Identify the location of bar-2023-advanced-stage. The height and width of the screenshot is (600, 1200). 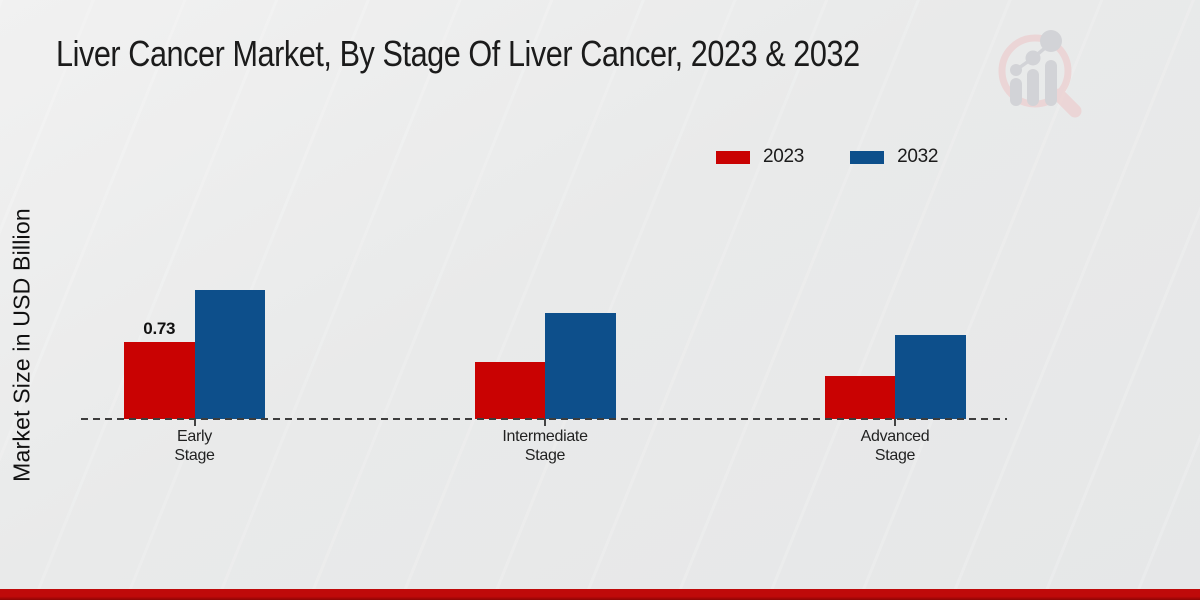
(859, 397).